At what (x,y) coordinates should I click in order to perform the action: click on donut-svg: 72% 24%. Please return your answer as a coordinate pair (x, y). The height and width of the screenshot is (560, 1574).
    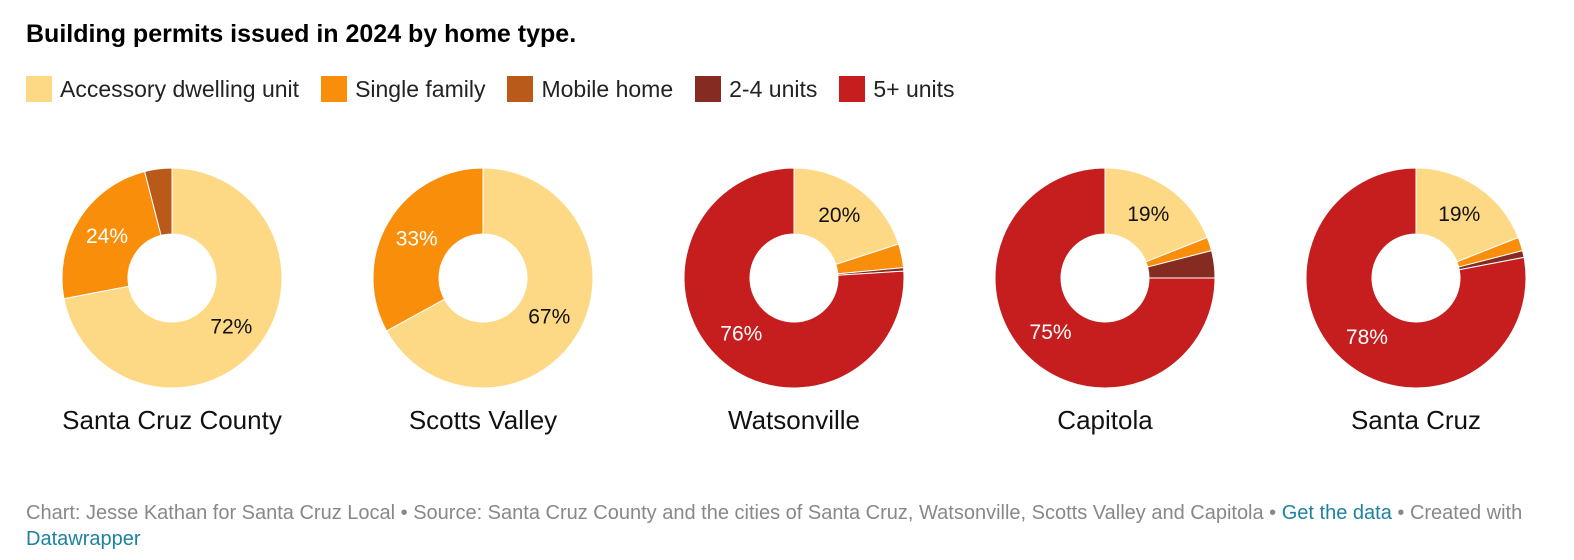
    Looking at the image, I should click on (172, 278).